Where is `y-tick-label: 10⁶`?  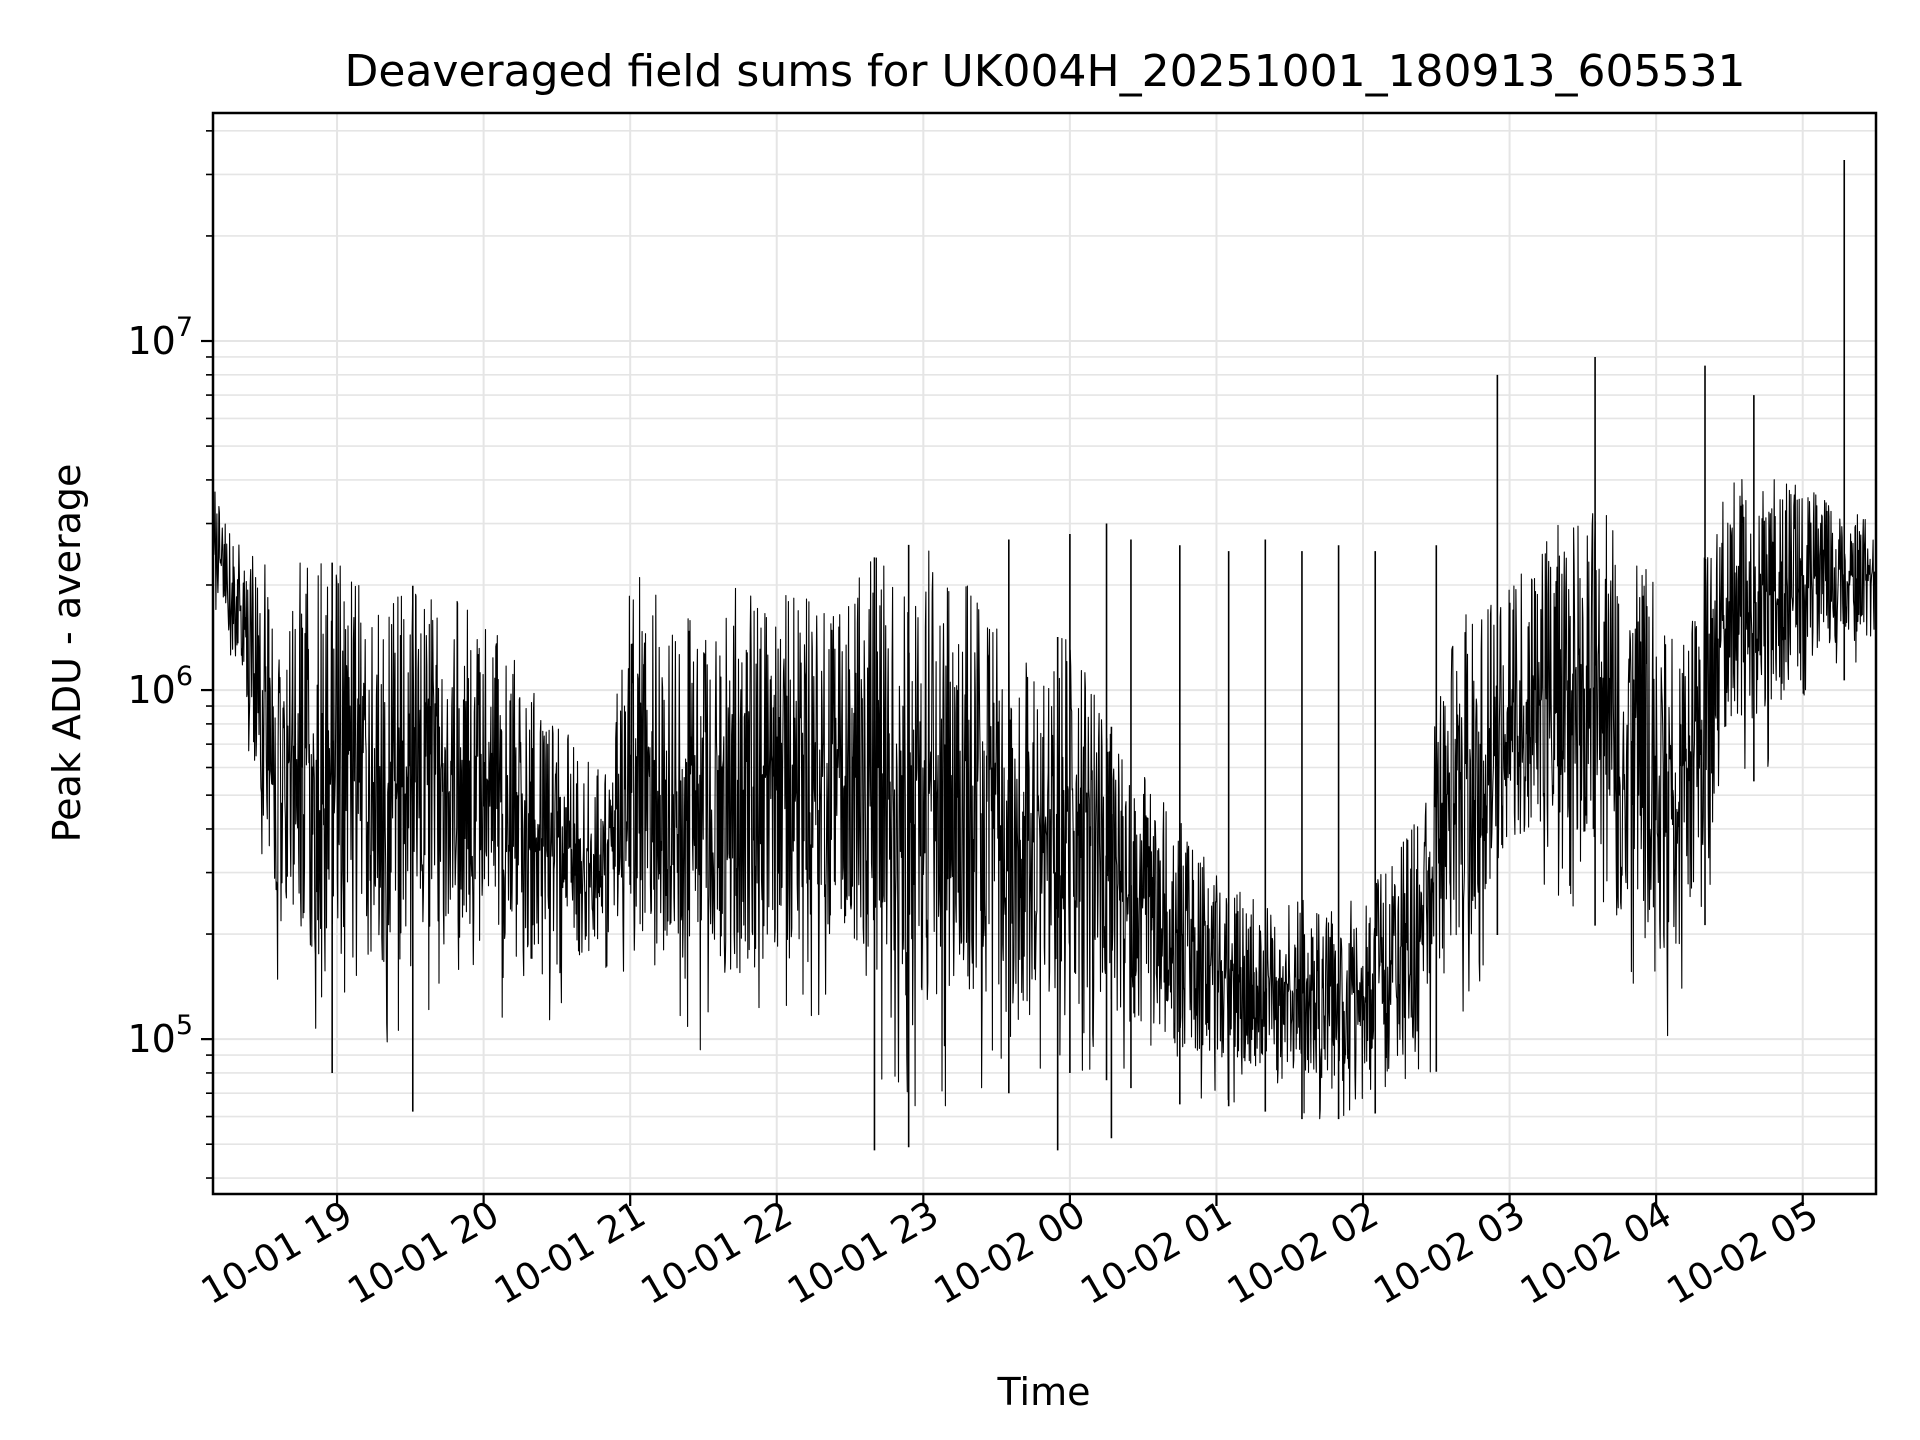
y-tick-label: 10⁶ is located at coordinates (160, 686).